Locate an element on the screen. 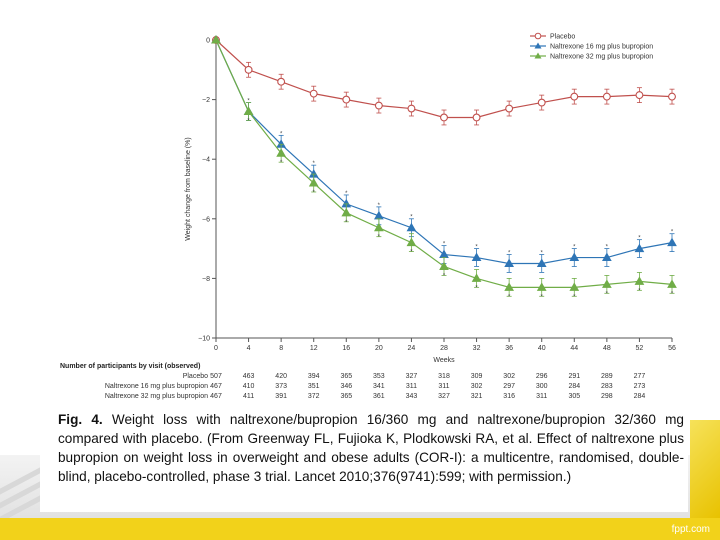 Image resolution: width=720 pixels, height=540 pixels. x-tick-label: 56 is located at coordinates (672, 348).